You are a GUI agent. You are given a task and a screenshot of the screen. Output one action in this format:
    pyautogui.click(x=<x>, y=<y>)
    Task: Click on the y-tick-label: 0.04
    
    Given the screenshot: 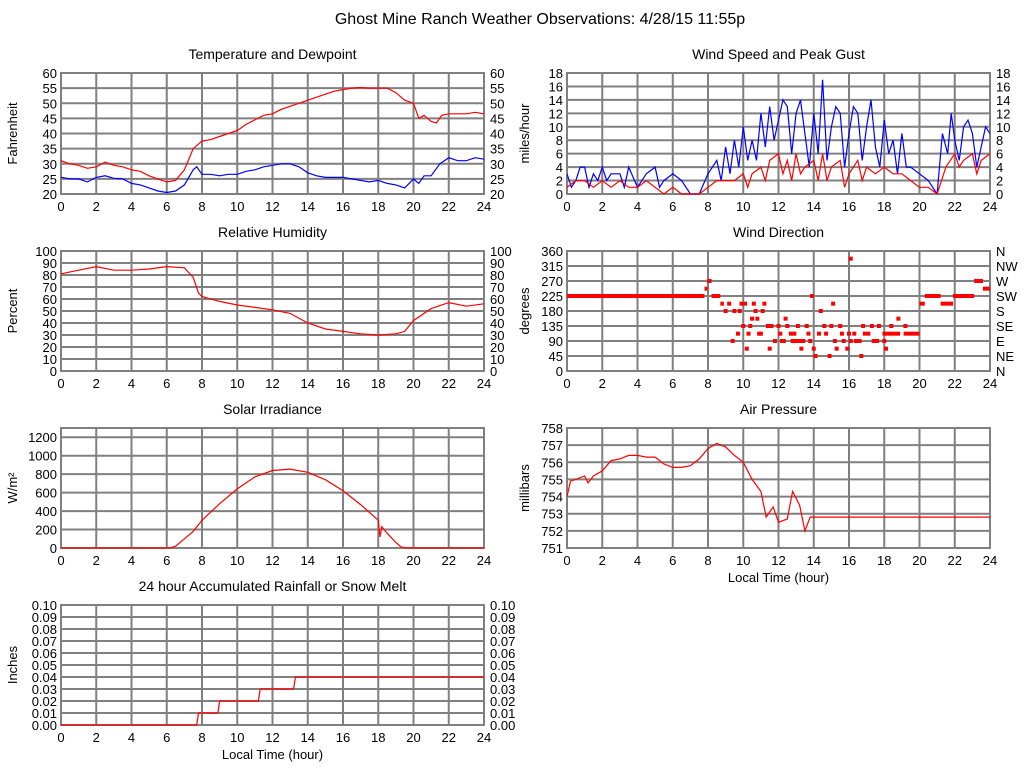 What is the action you would take?
    pyautogui.click(x=44, y=677)
    